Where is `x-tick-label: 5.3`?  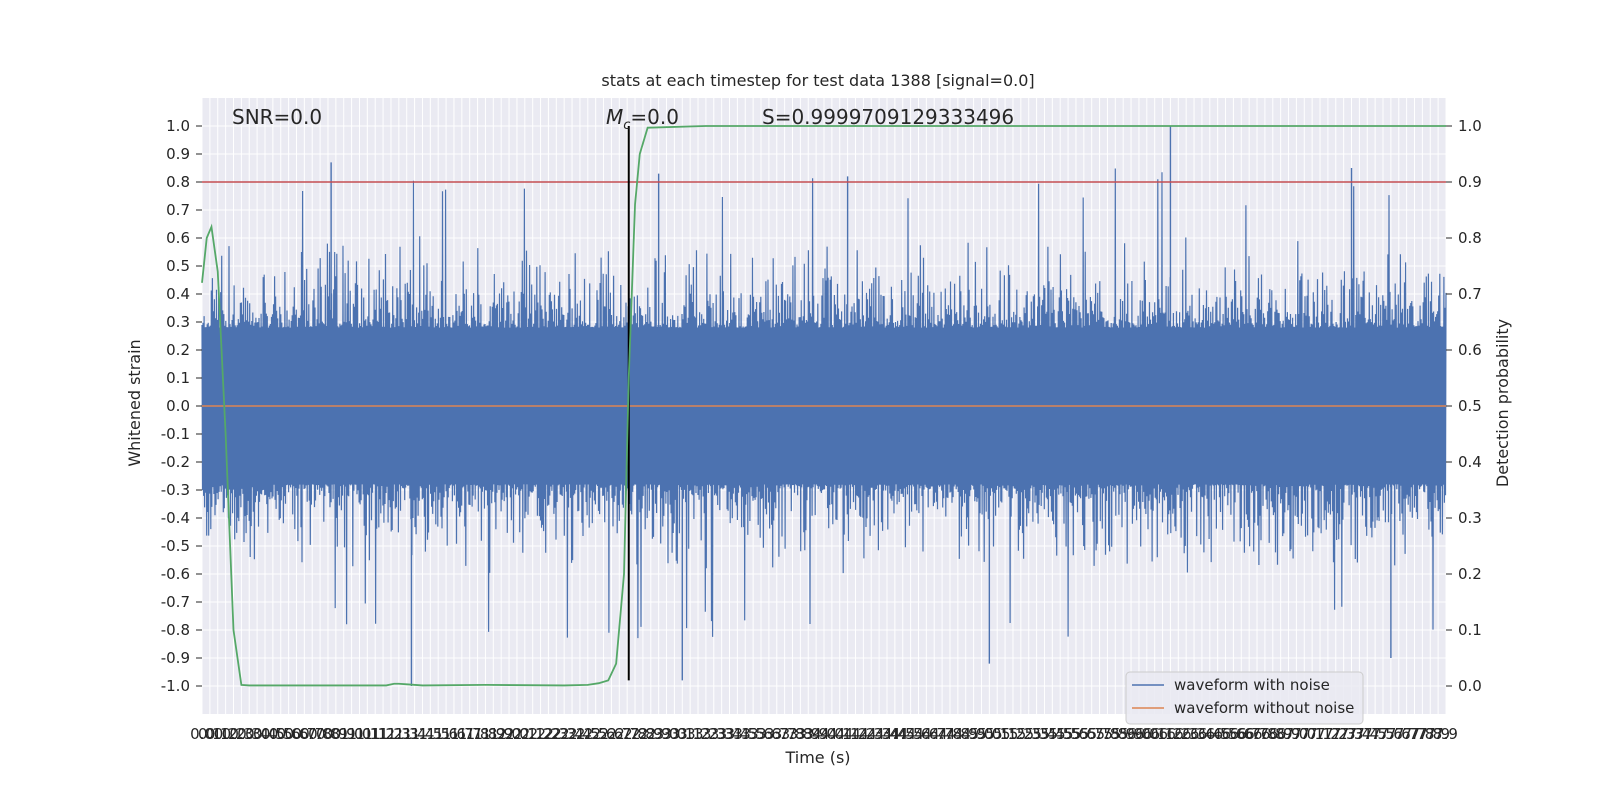 x-tick-label: 5.3 is located at coordinates (1029, 734).